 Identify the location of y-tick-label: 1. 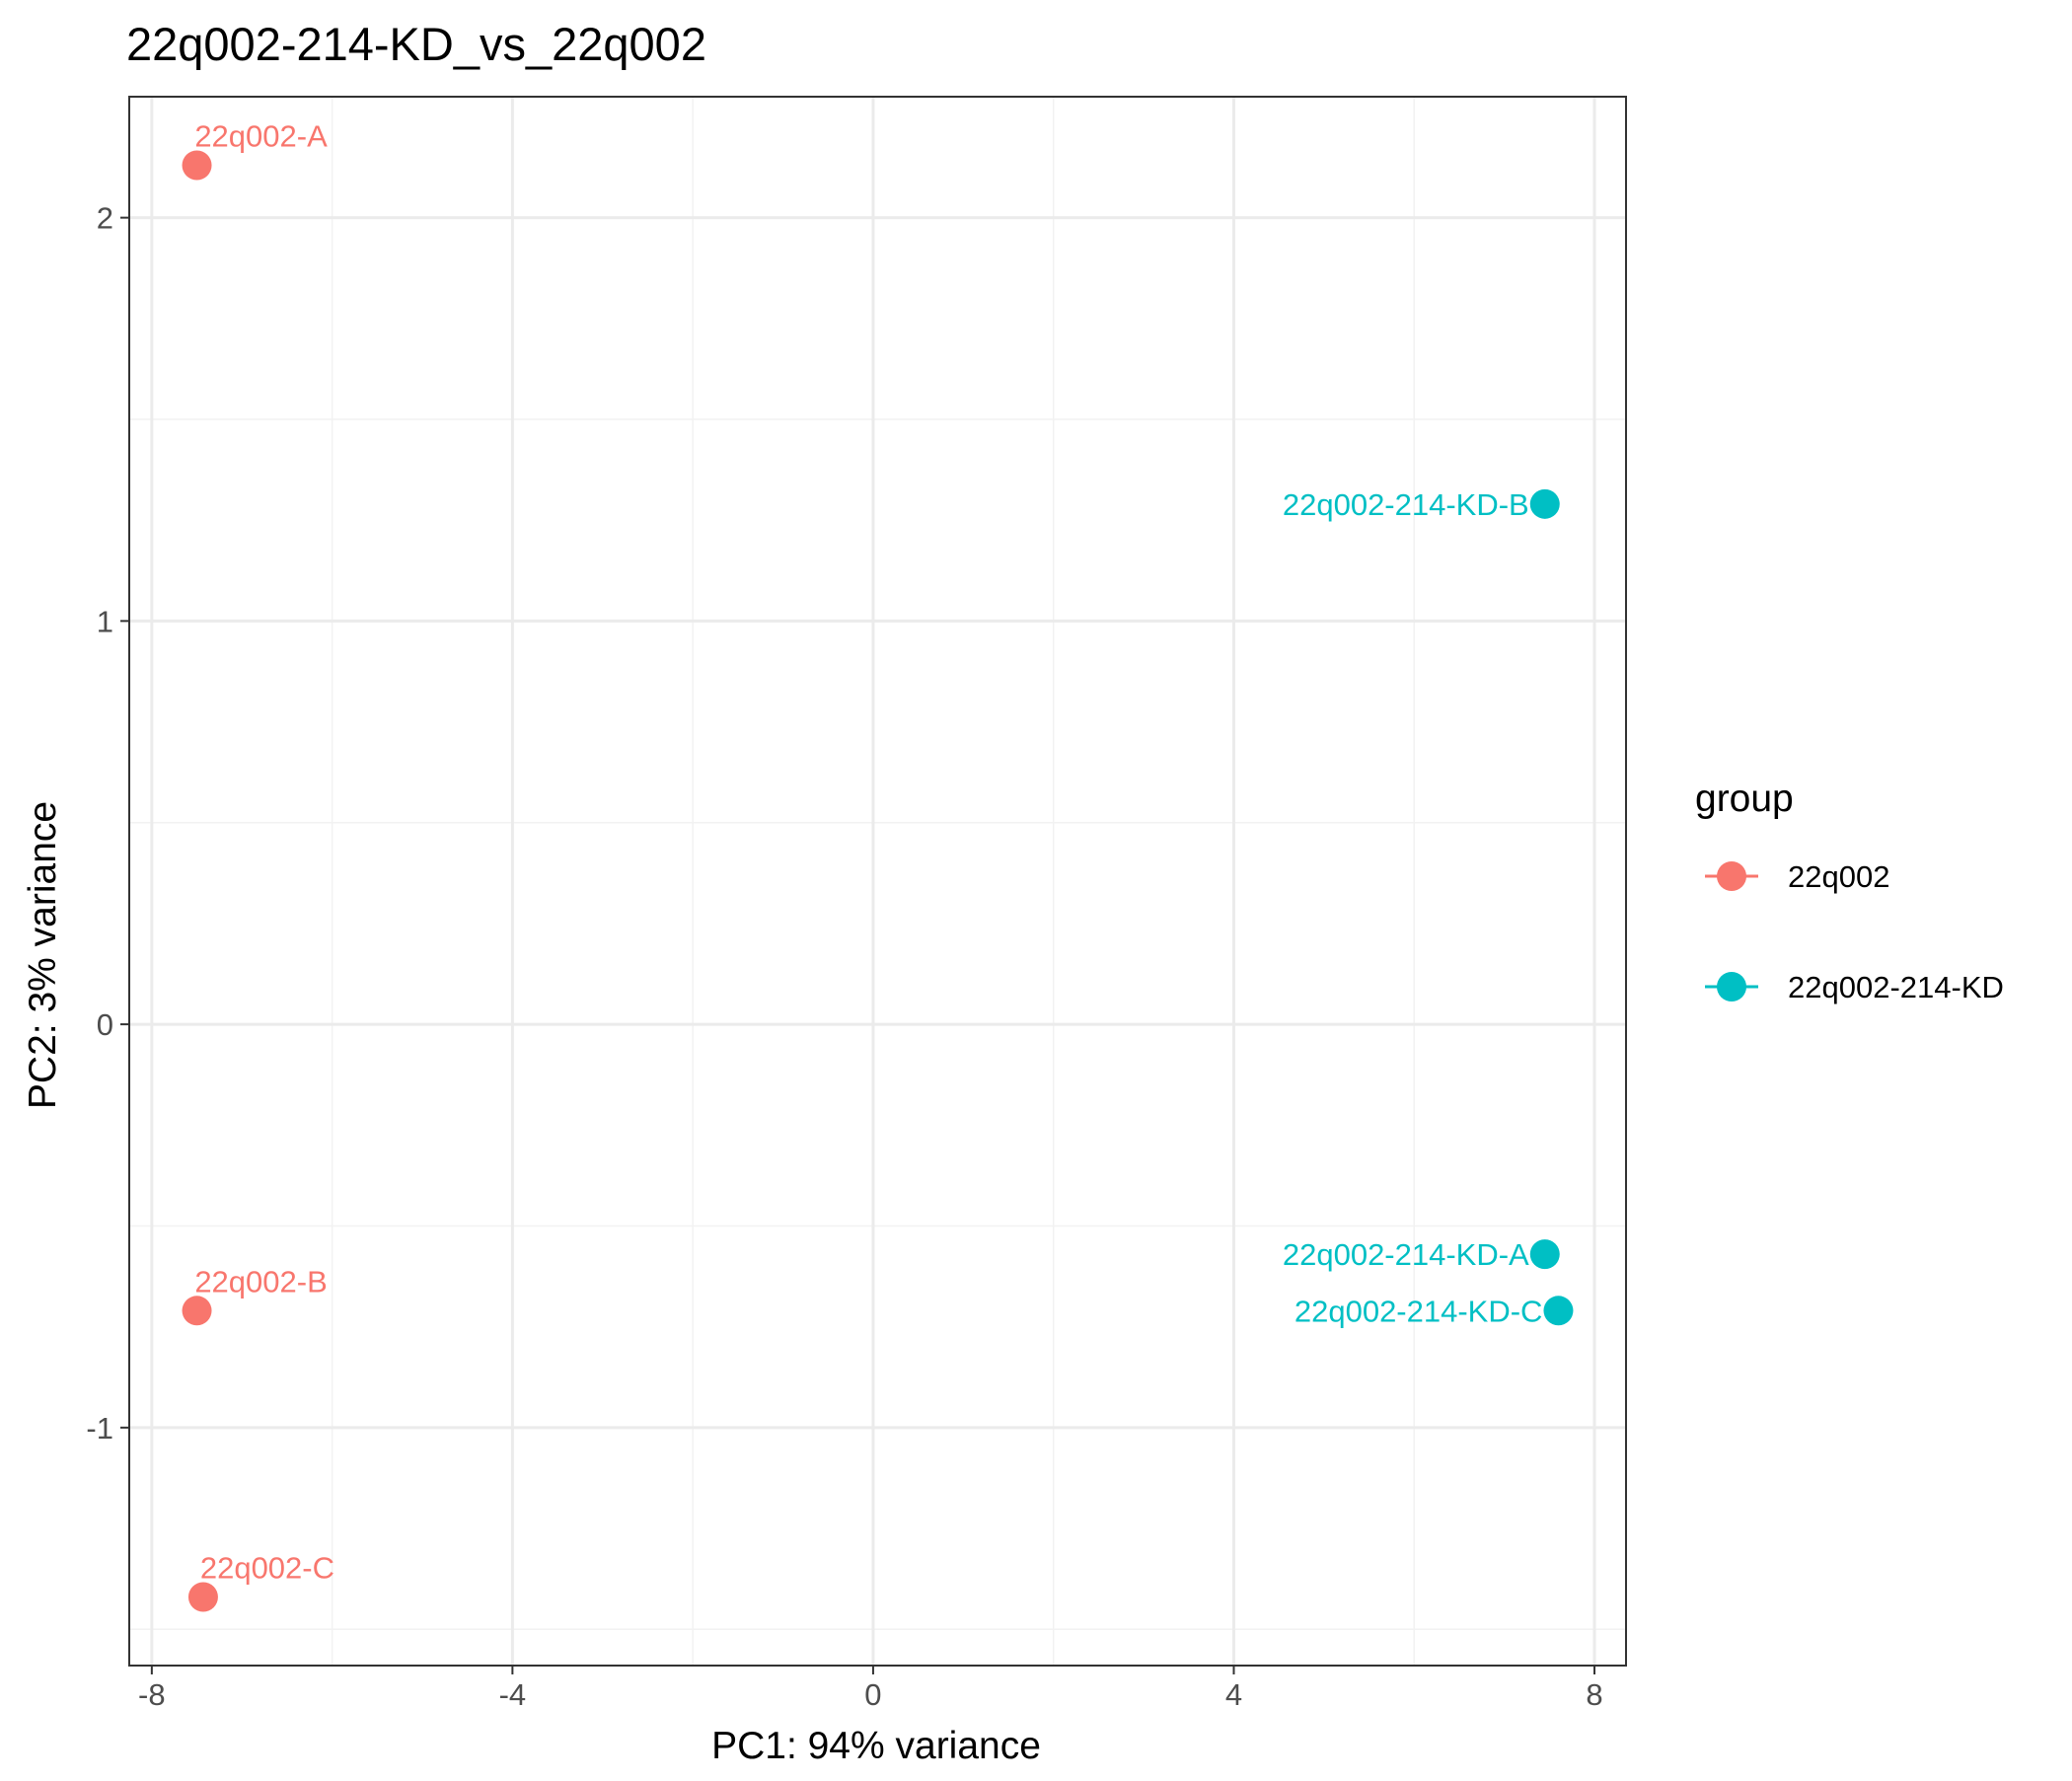
(105, 621).